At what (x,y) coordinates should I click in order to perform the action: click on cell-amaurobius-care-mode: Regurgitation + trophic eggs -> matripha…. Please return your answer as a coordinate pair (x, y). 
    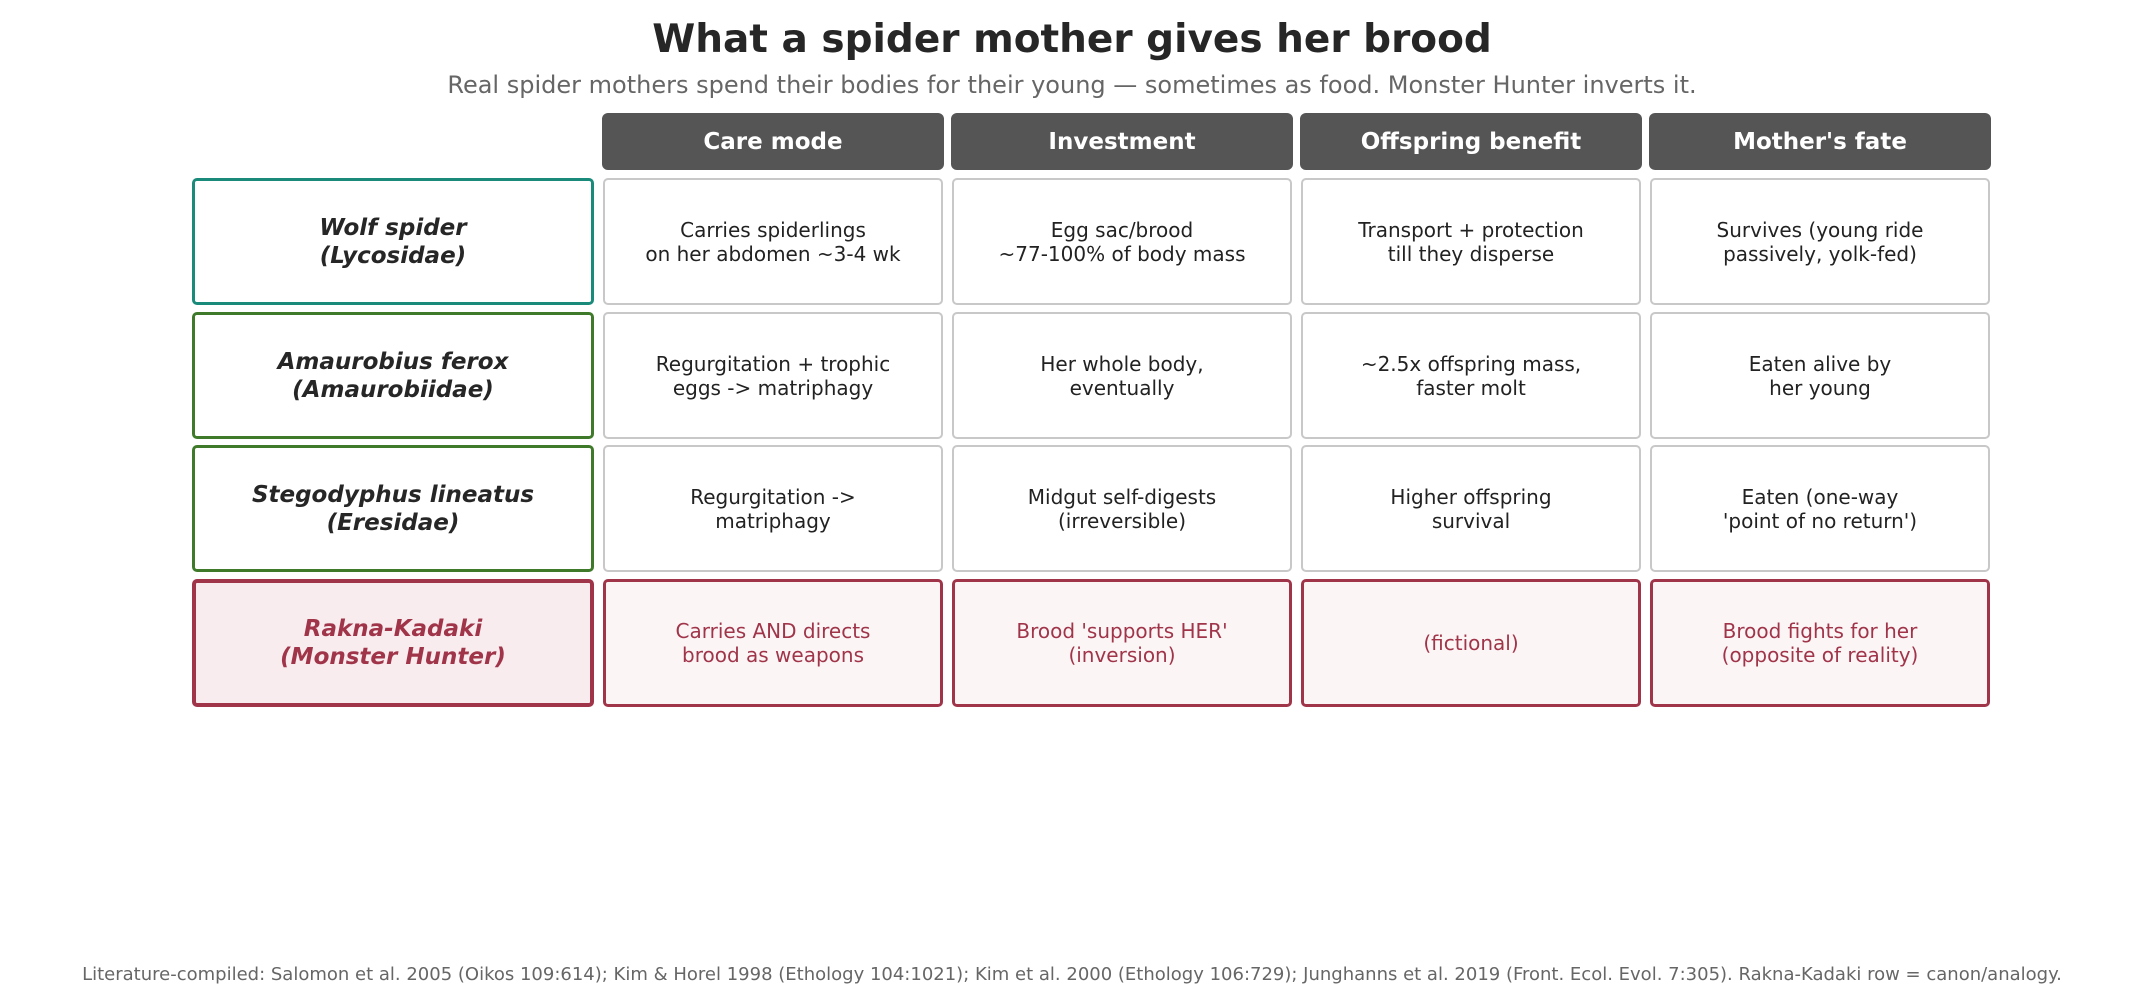
    Looking at the image, I should click on (773, 375).